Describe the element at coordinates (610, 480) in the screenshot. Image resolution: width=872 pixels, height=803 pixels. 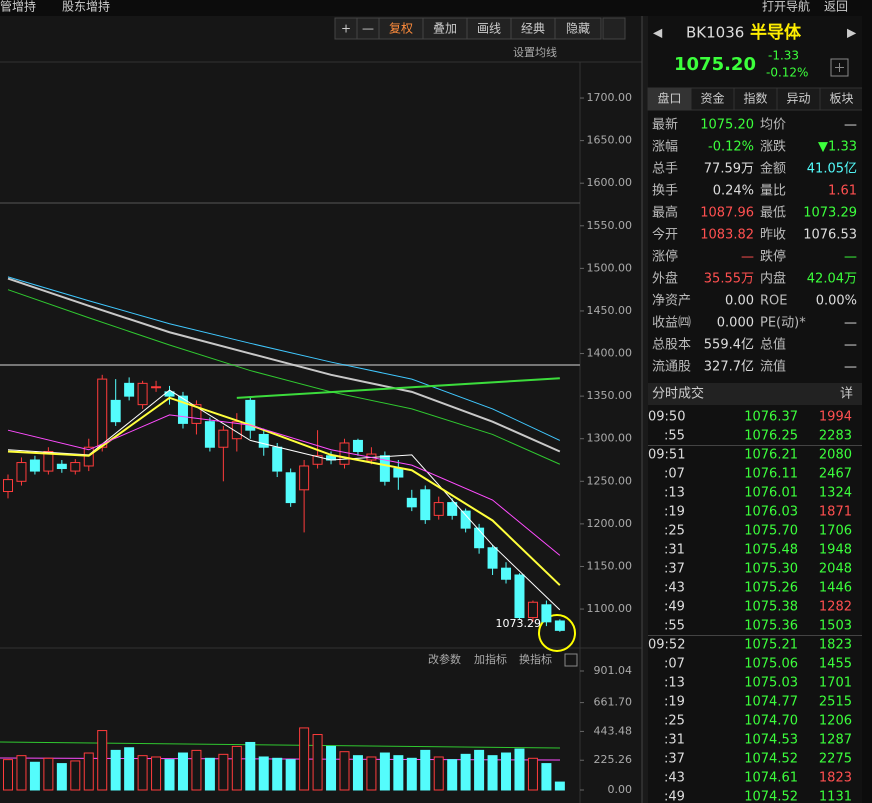
I see `y-tick-label: 1250.00` at that location.